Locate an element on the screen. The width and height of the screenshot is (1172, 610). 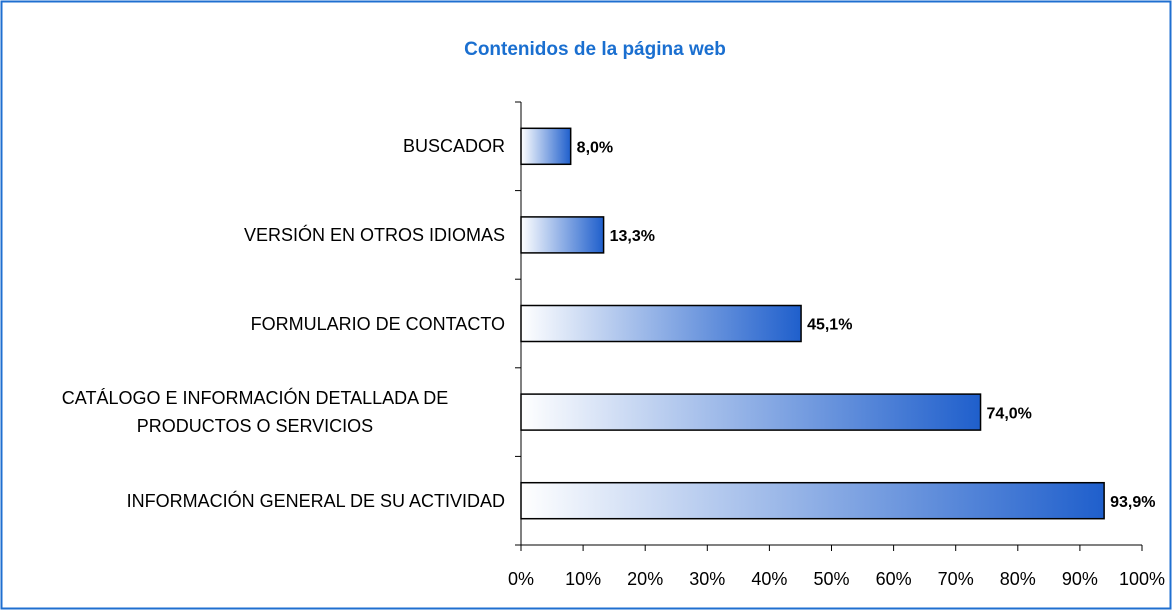
value-label: 74,0% is located at coordinates (1009, 413).